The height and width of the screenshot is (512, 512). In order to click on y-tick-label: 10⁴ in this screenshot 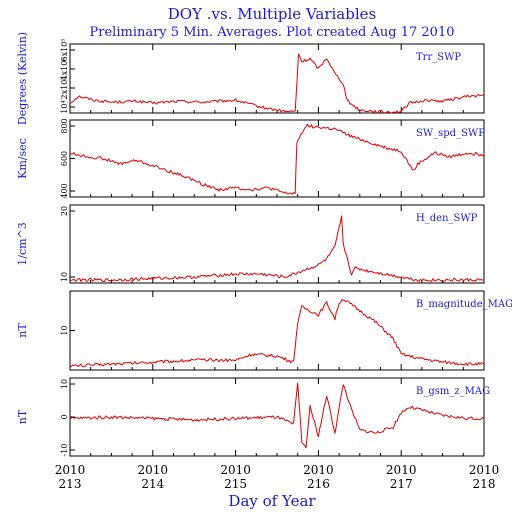, I will do `click(64, 106)`.